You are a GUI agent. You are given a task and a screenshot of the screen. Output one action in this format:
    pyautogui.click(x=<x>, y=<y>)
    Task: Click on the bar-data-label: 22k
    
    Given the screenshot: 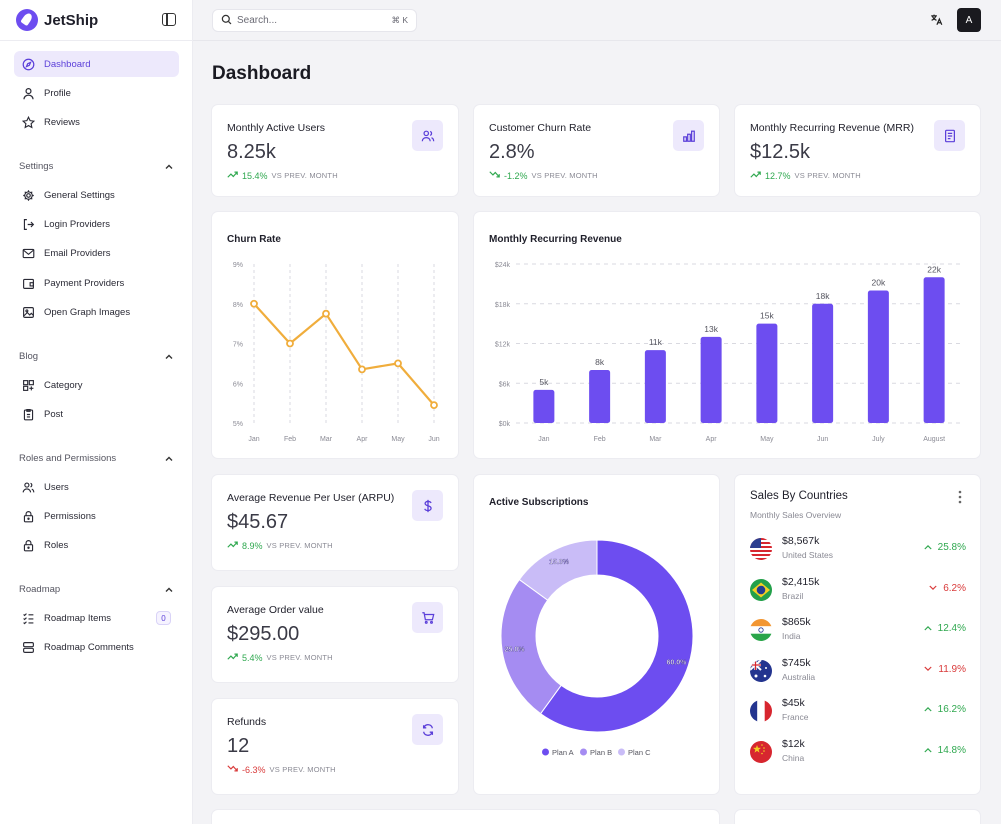 What is the action you would take?
    pyautogui.click(x=934, y=269)
    